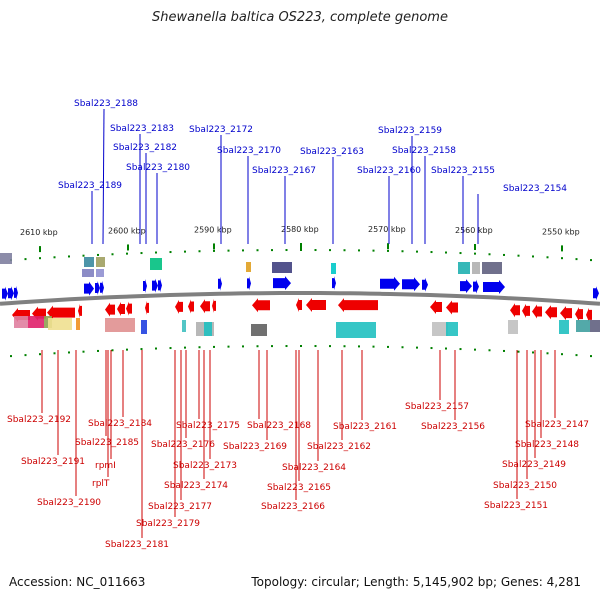 The width and height of the screenshot is (600, 600). Describe the element at coordinates (525, 486) in the screenshot. I see `bottom-gene-label: Sbal223_2150` at that location.